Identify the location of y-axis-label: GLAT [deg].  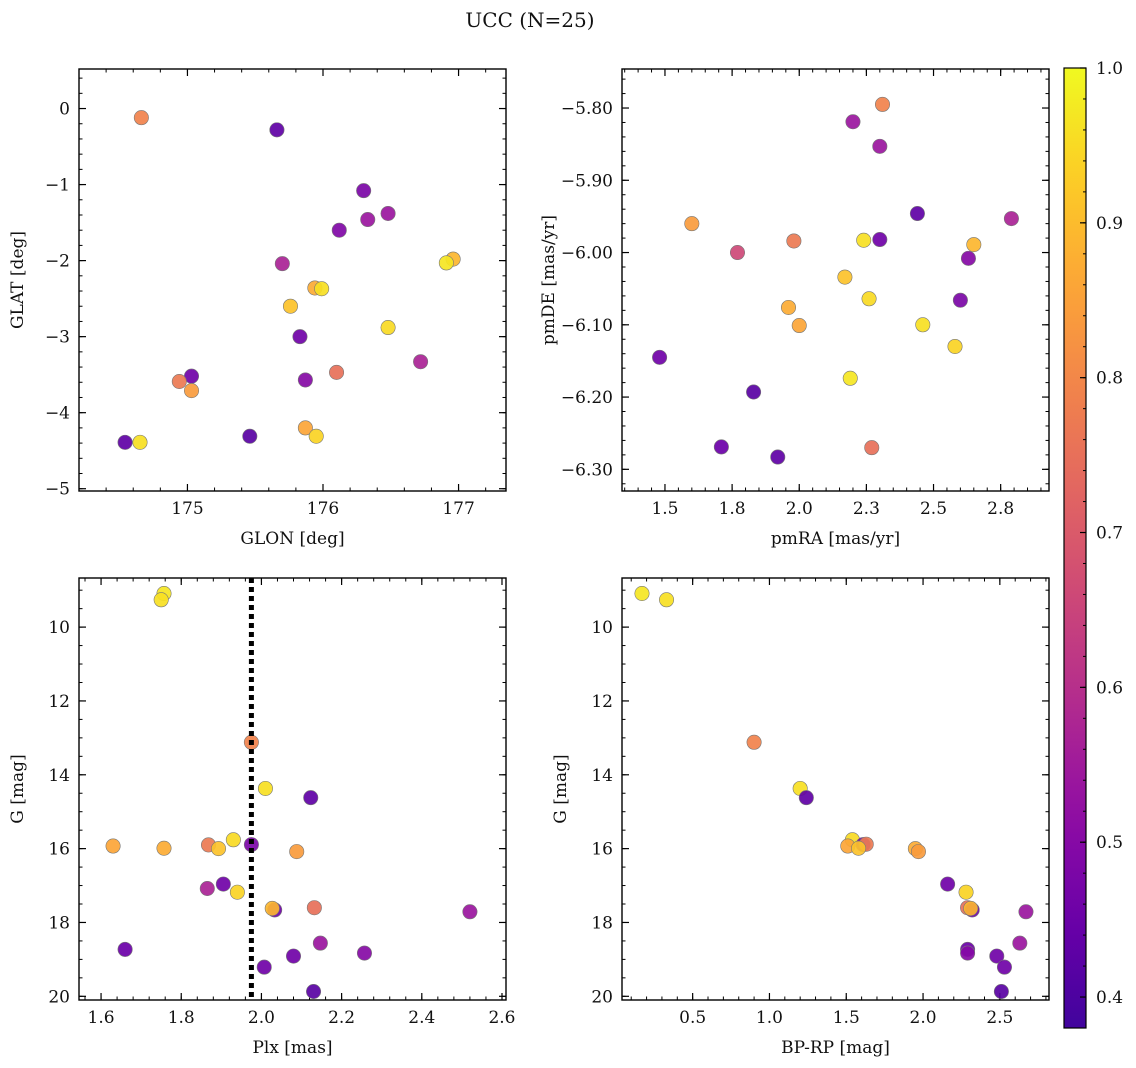
(18, 280).